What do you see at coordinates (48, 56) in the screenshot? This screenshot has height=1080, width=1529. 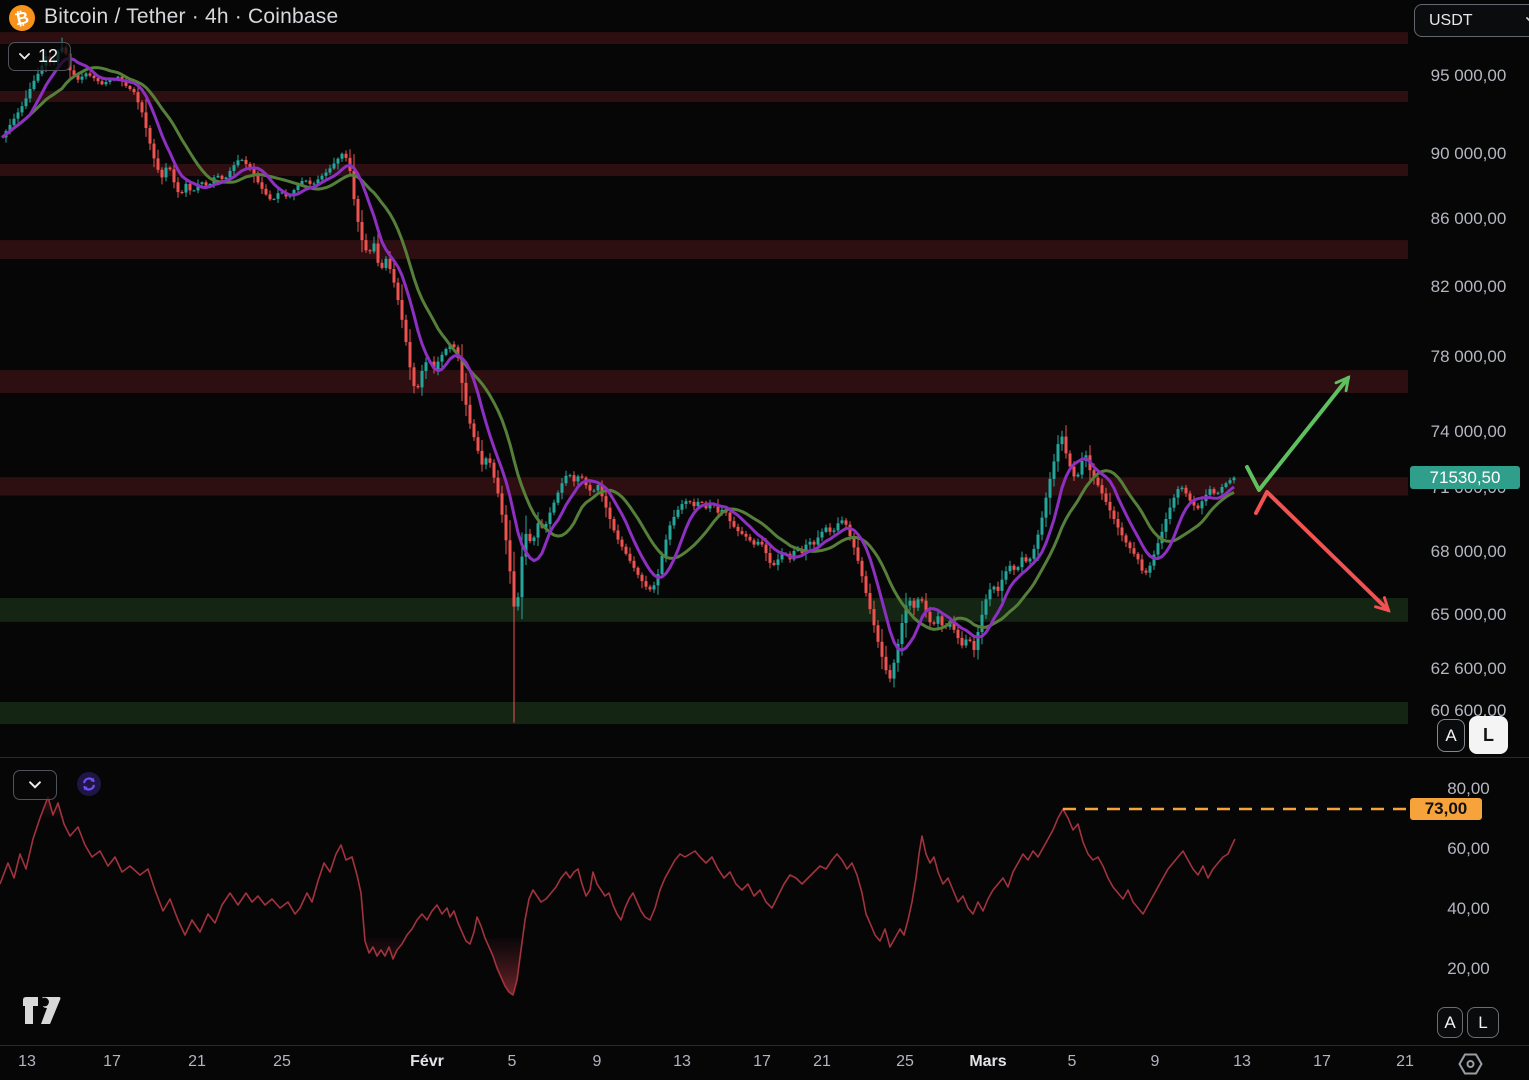 I see `hidden-indicators-count: 12` at bounding box center [48, 56].